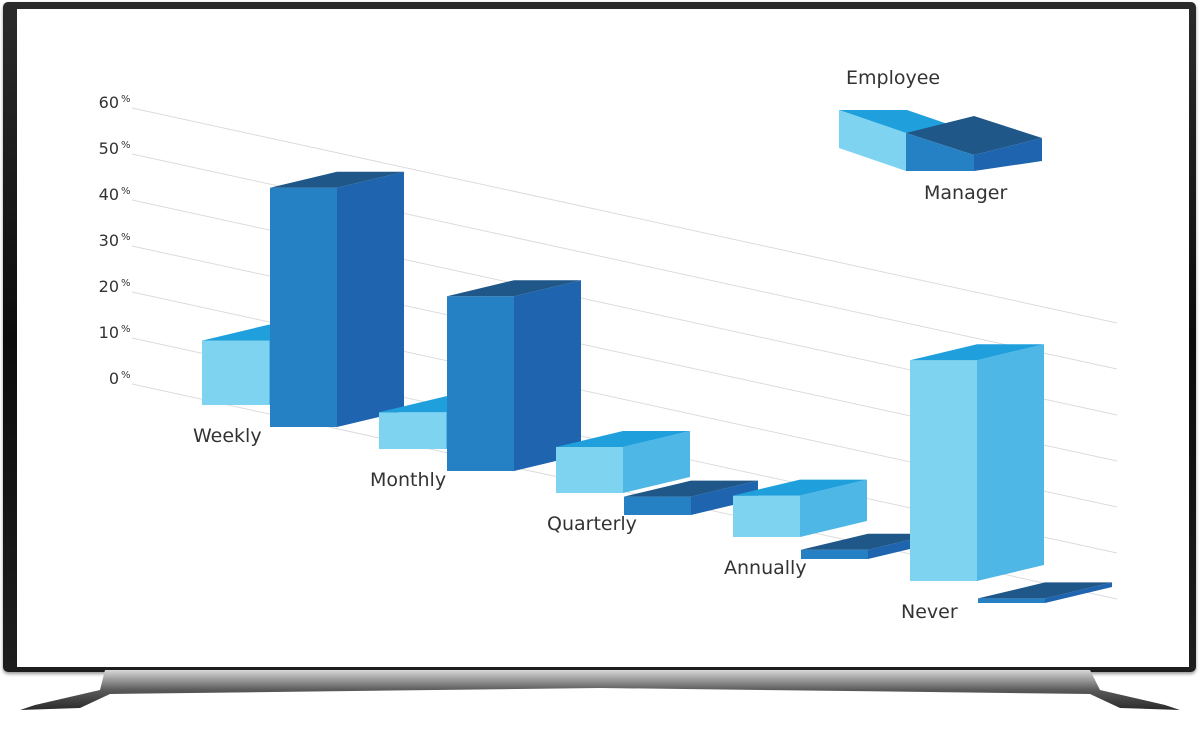  I want to click on bar-manager-weekly-top, so click(337, 179).